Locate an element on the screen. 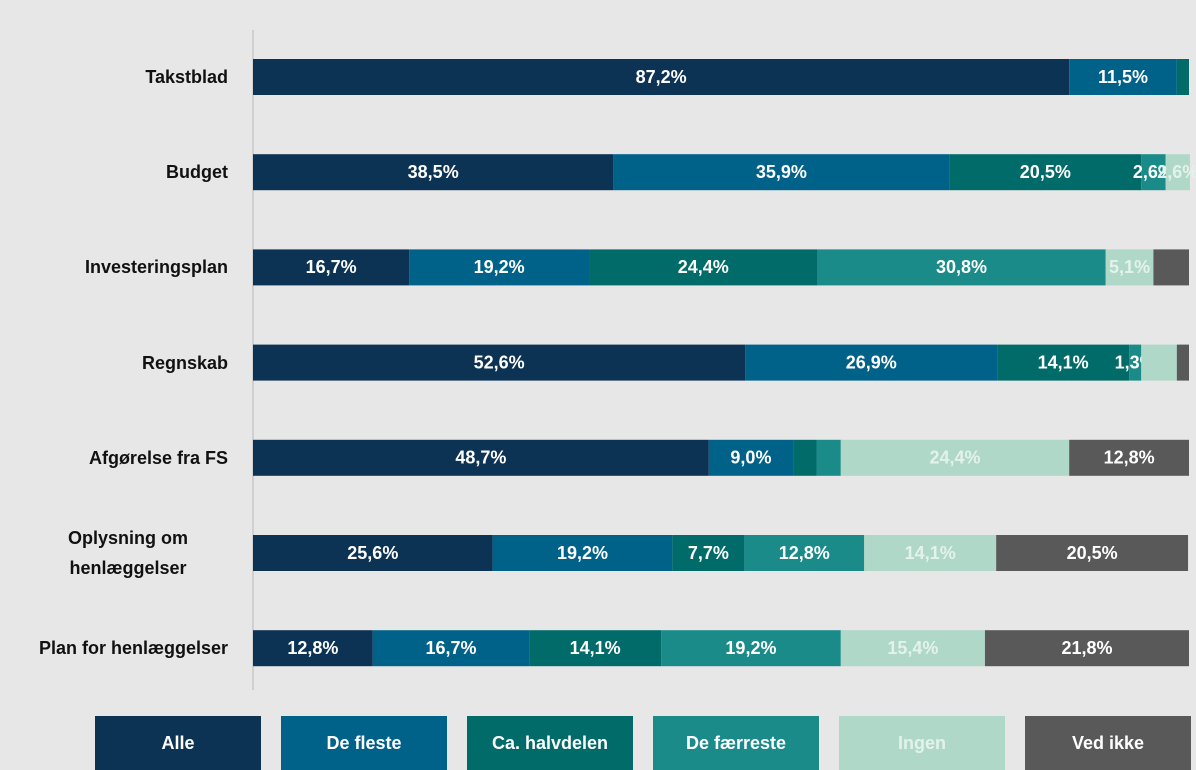 This screenshot has width=1196, height=770. legend-item: Alle is located at coordinates (178, 743).